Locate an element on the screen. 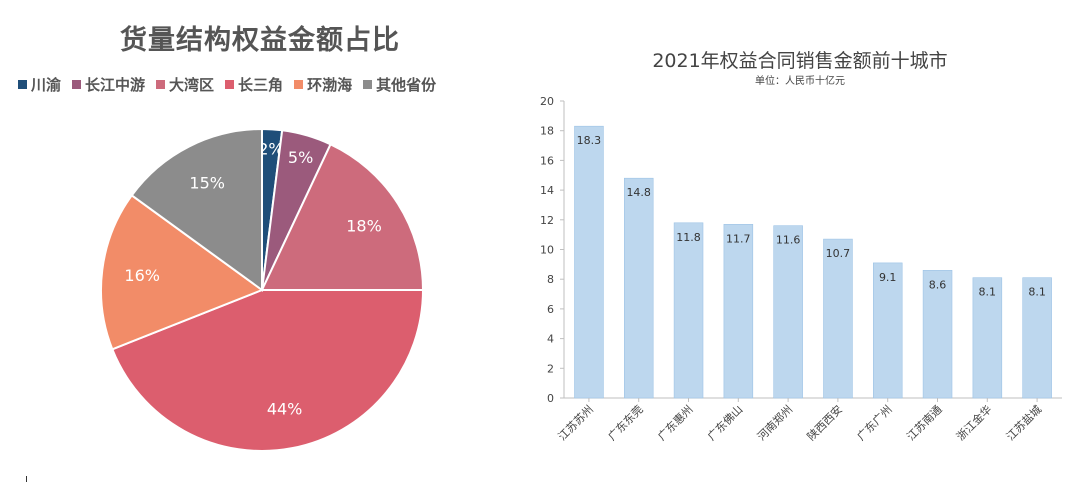 Image resolution: width=1080 pixels, height=484 pixels. pie-chart-title: 货量结构权益金额占比 is located at coordinates (260, 40).